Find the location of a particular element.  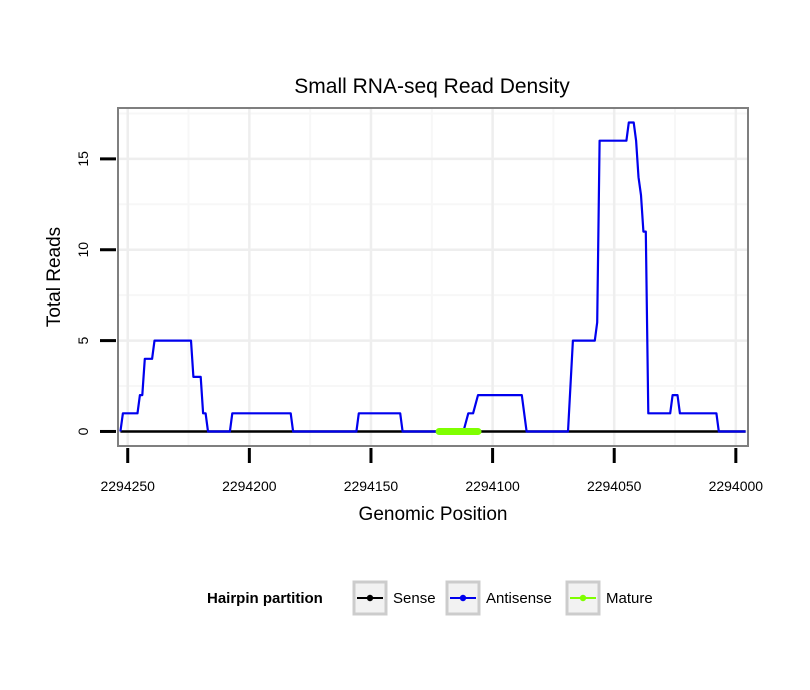

y-axis-label: Total Reads is located at coordinates (54, 277).